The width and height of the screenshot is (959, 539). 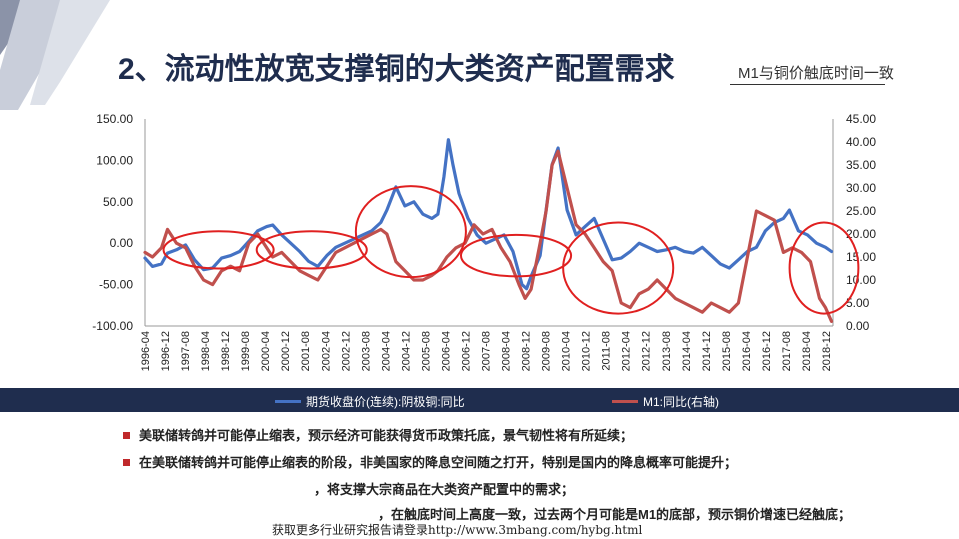 What do you see at coordinates (288, 401) in the screenshot?
I see `legend-swatch-copper` at bounding box center [288, 401].